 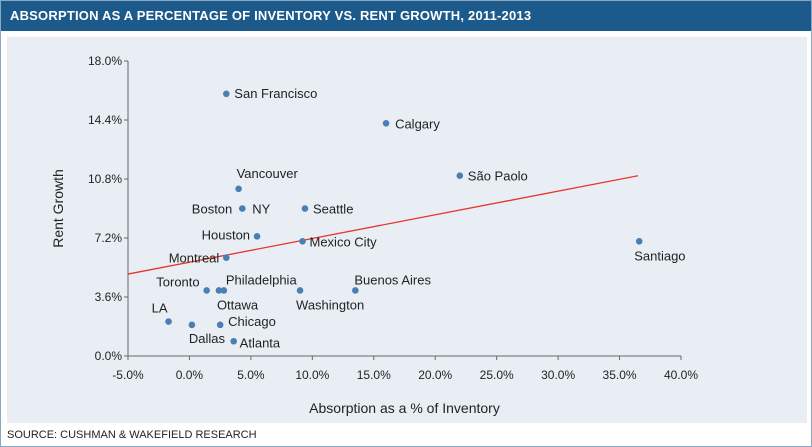 I want to click on x-tick-label: 30.0%, so click(x=558, y=375).